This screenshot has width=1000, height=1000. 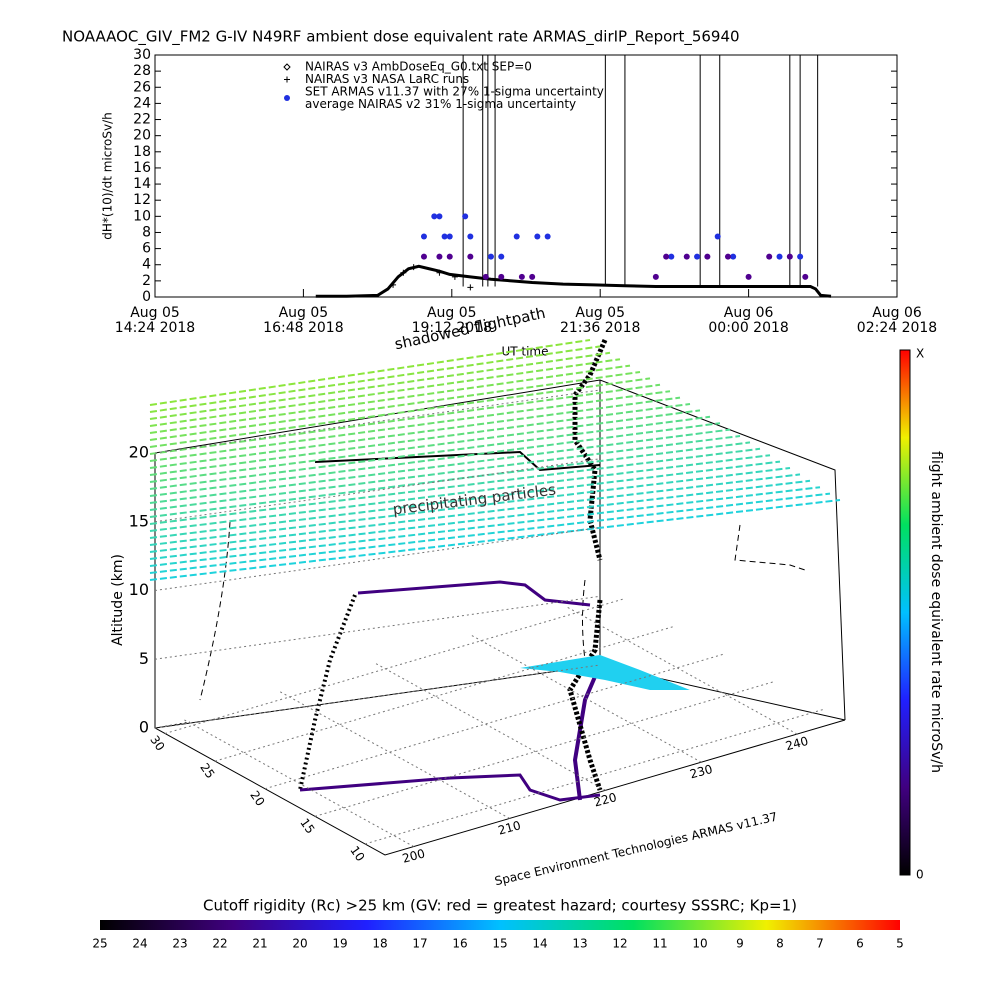 What do you see at coordinates (142, 71) in the screenshot?
I see `y-tick-label: 28` at bounding box center [142, 71].